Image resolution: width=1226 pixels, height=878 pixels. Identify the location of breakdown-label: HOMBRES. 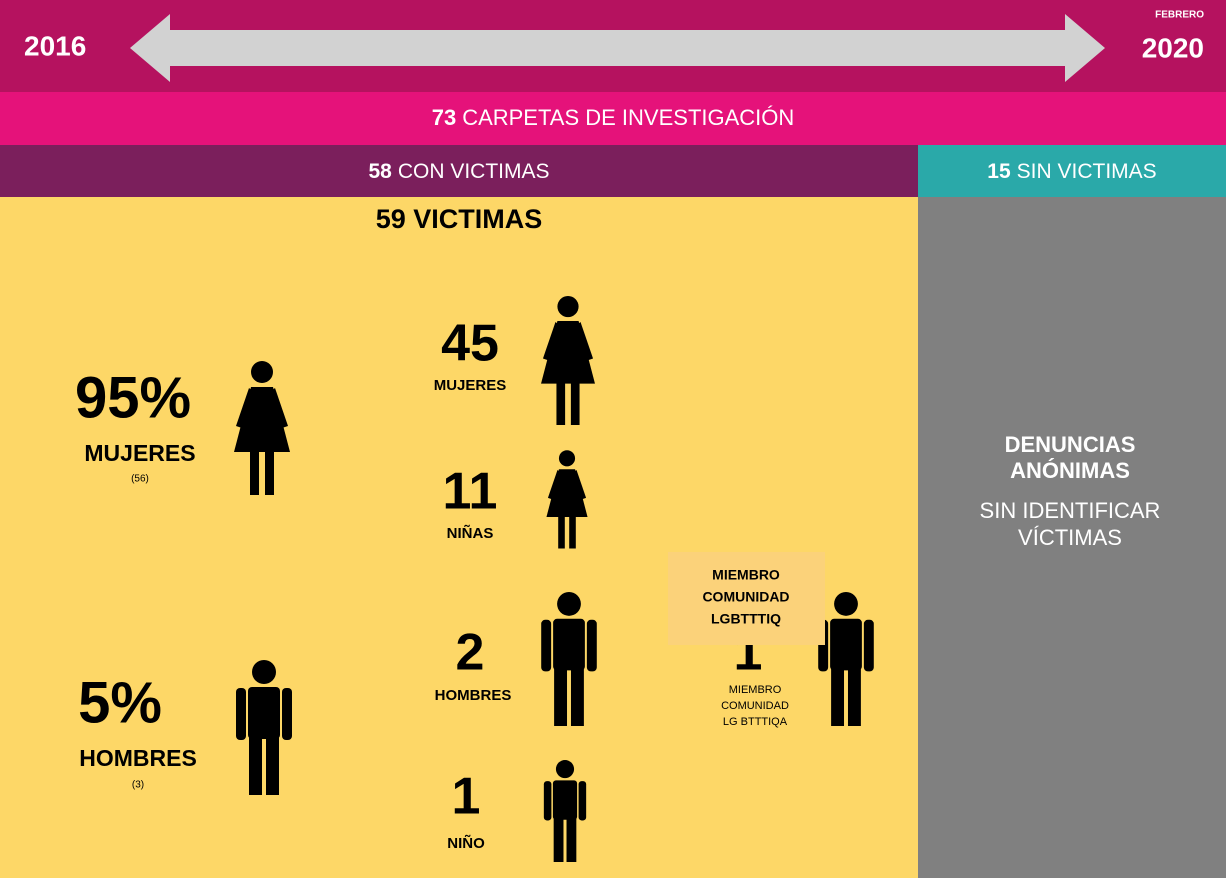
(473, 695).